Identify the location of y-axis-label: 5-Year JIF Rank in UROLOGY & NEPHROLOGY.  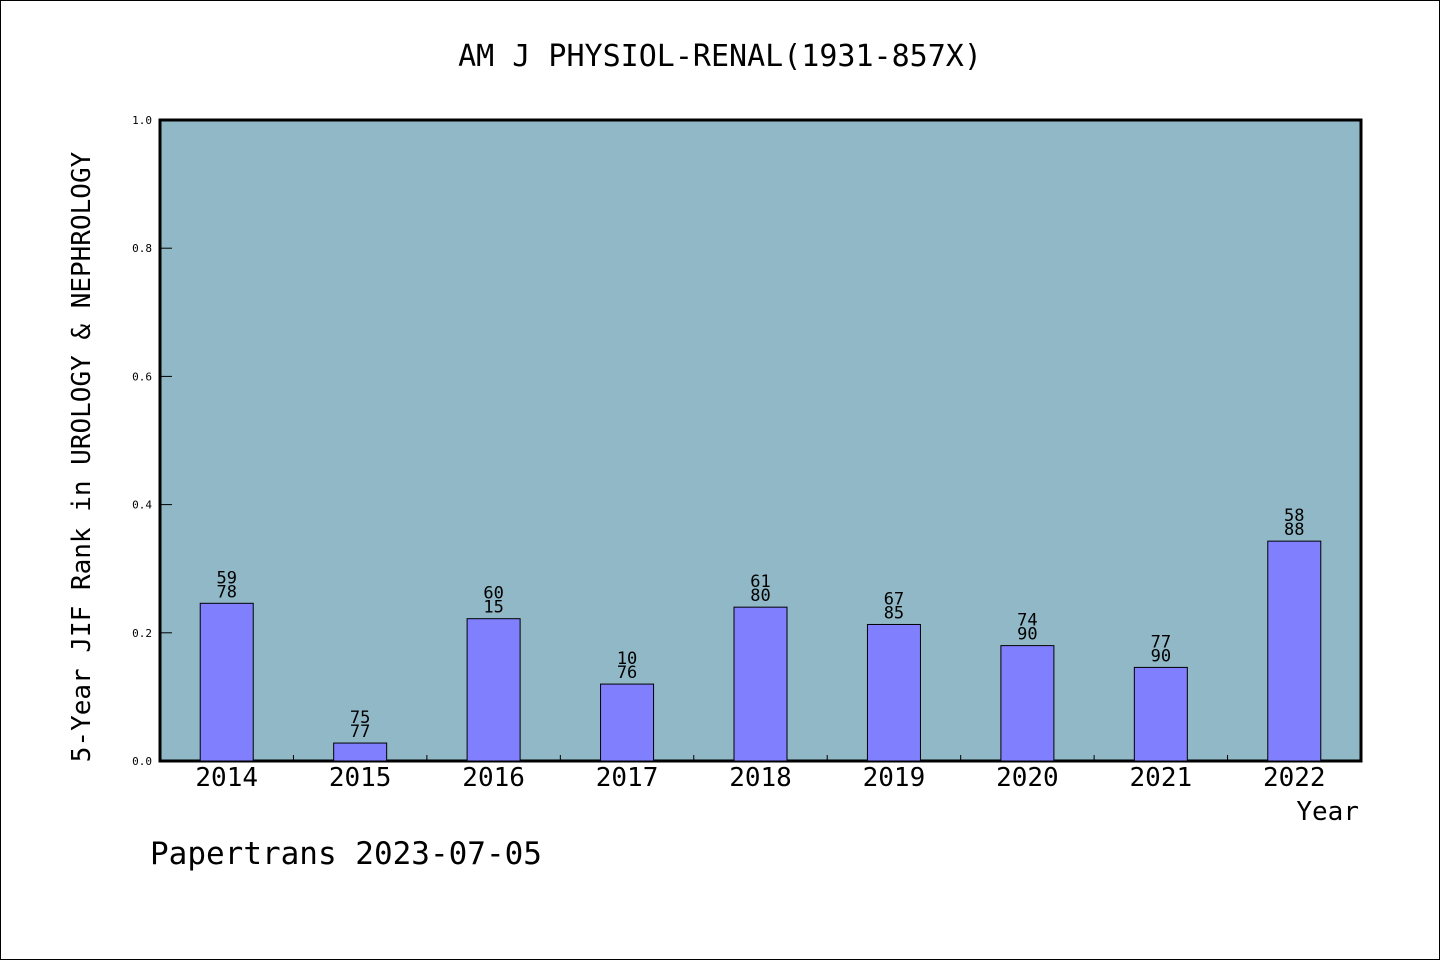
(82, 456).